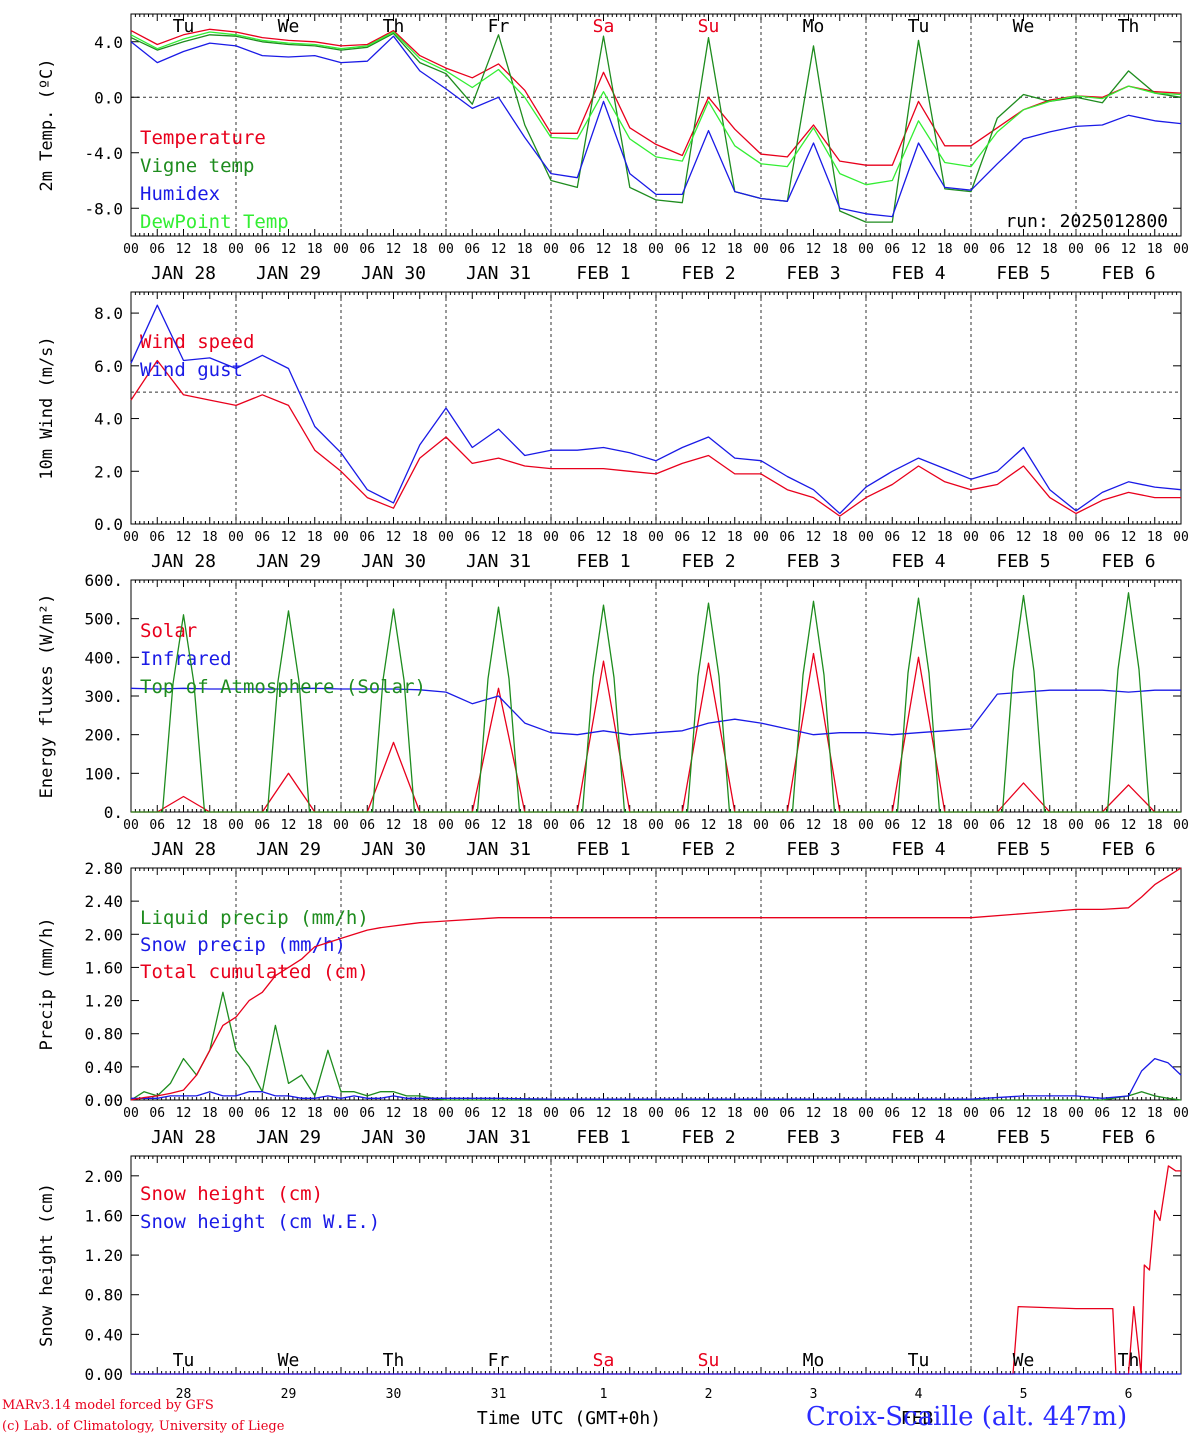  I want to click on date-label: FEB 6, so click(1128, 1137).